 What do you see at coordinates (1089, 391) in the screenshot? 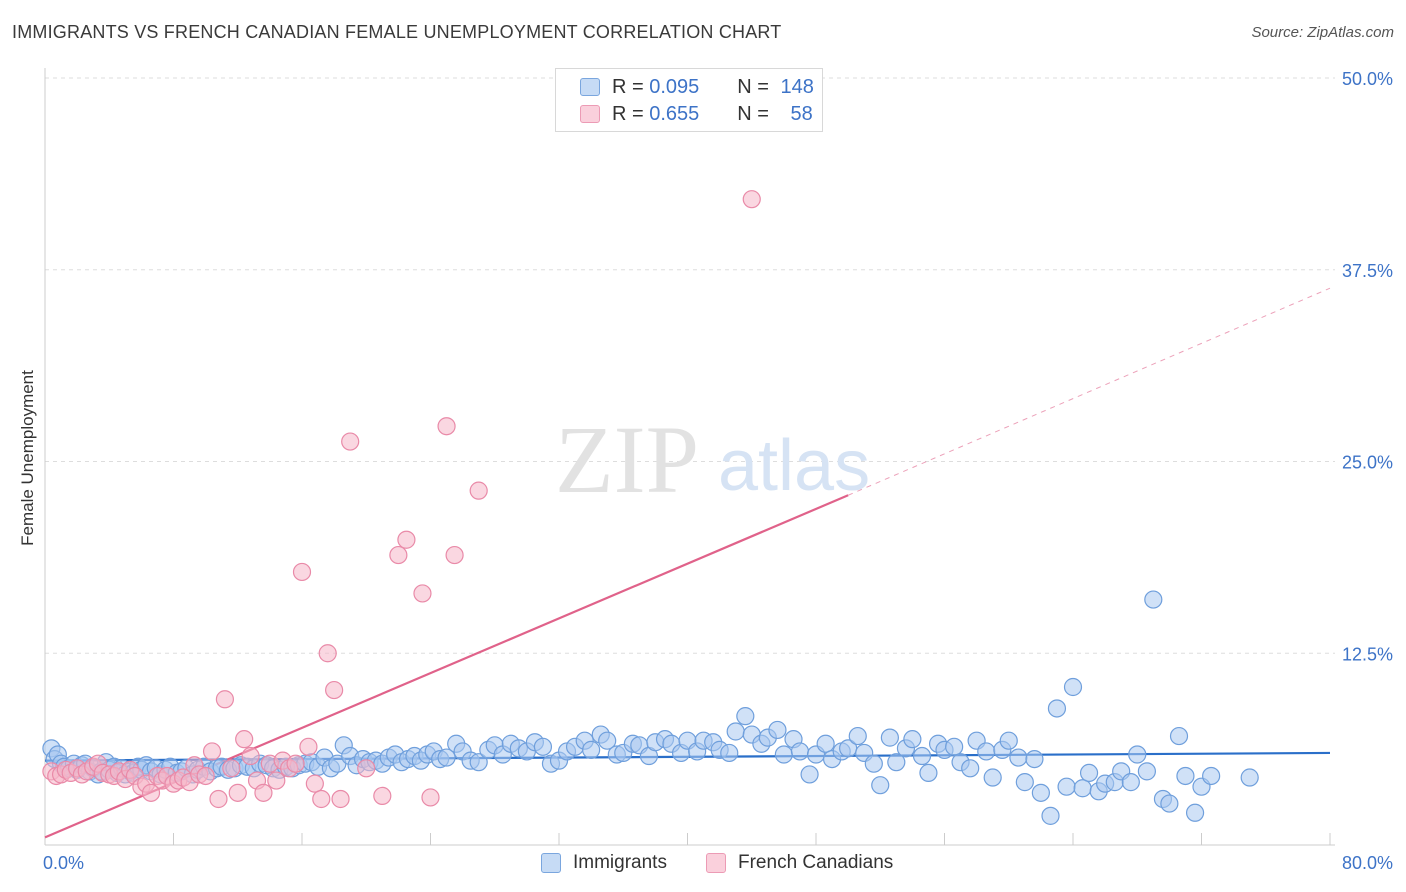
I see `french-canadians-trend-extension` at bounding box center [1089, 391].